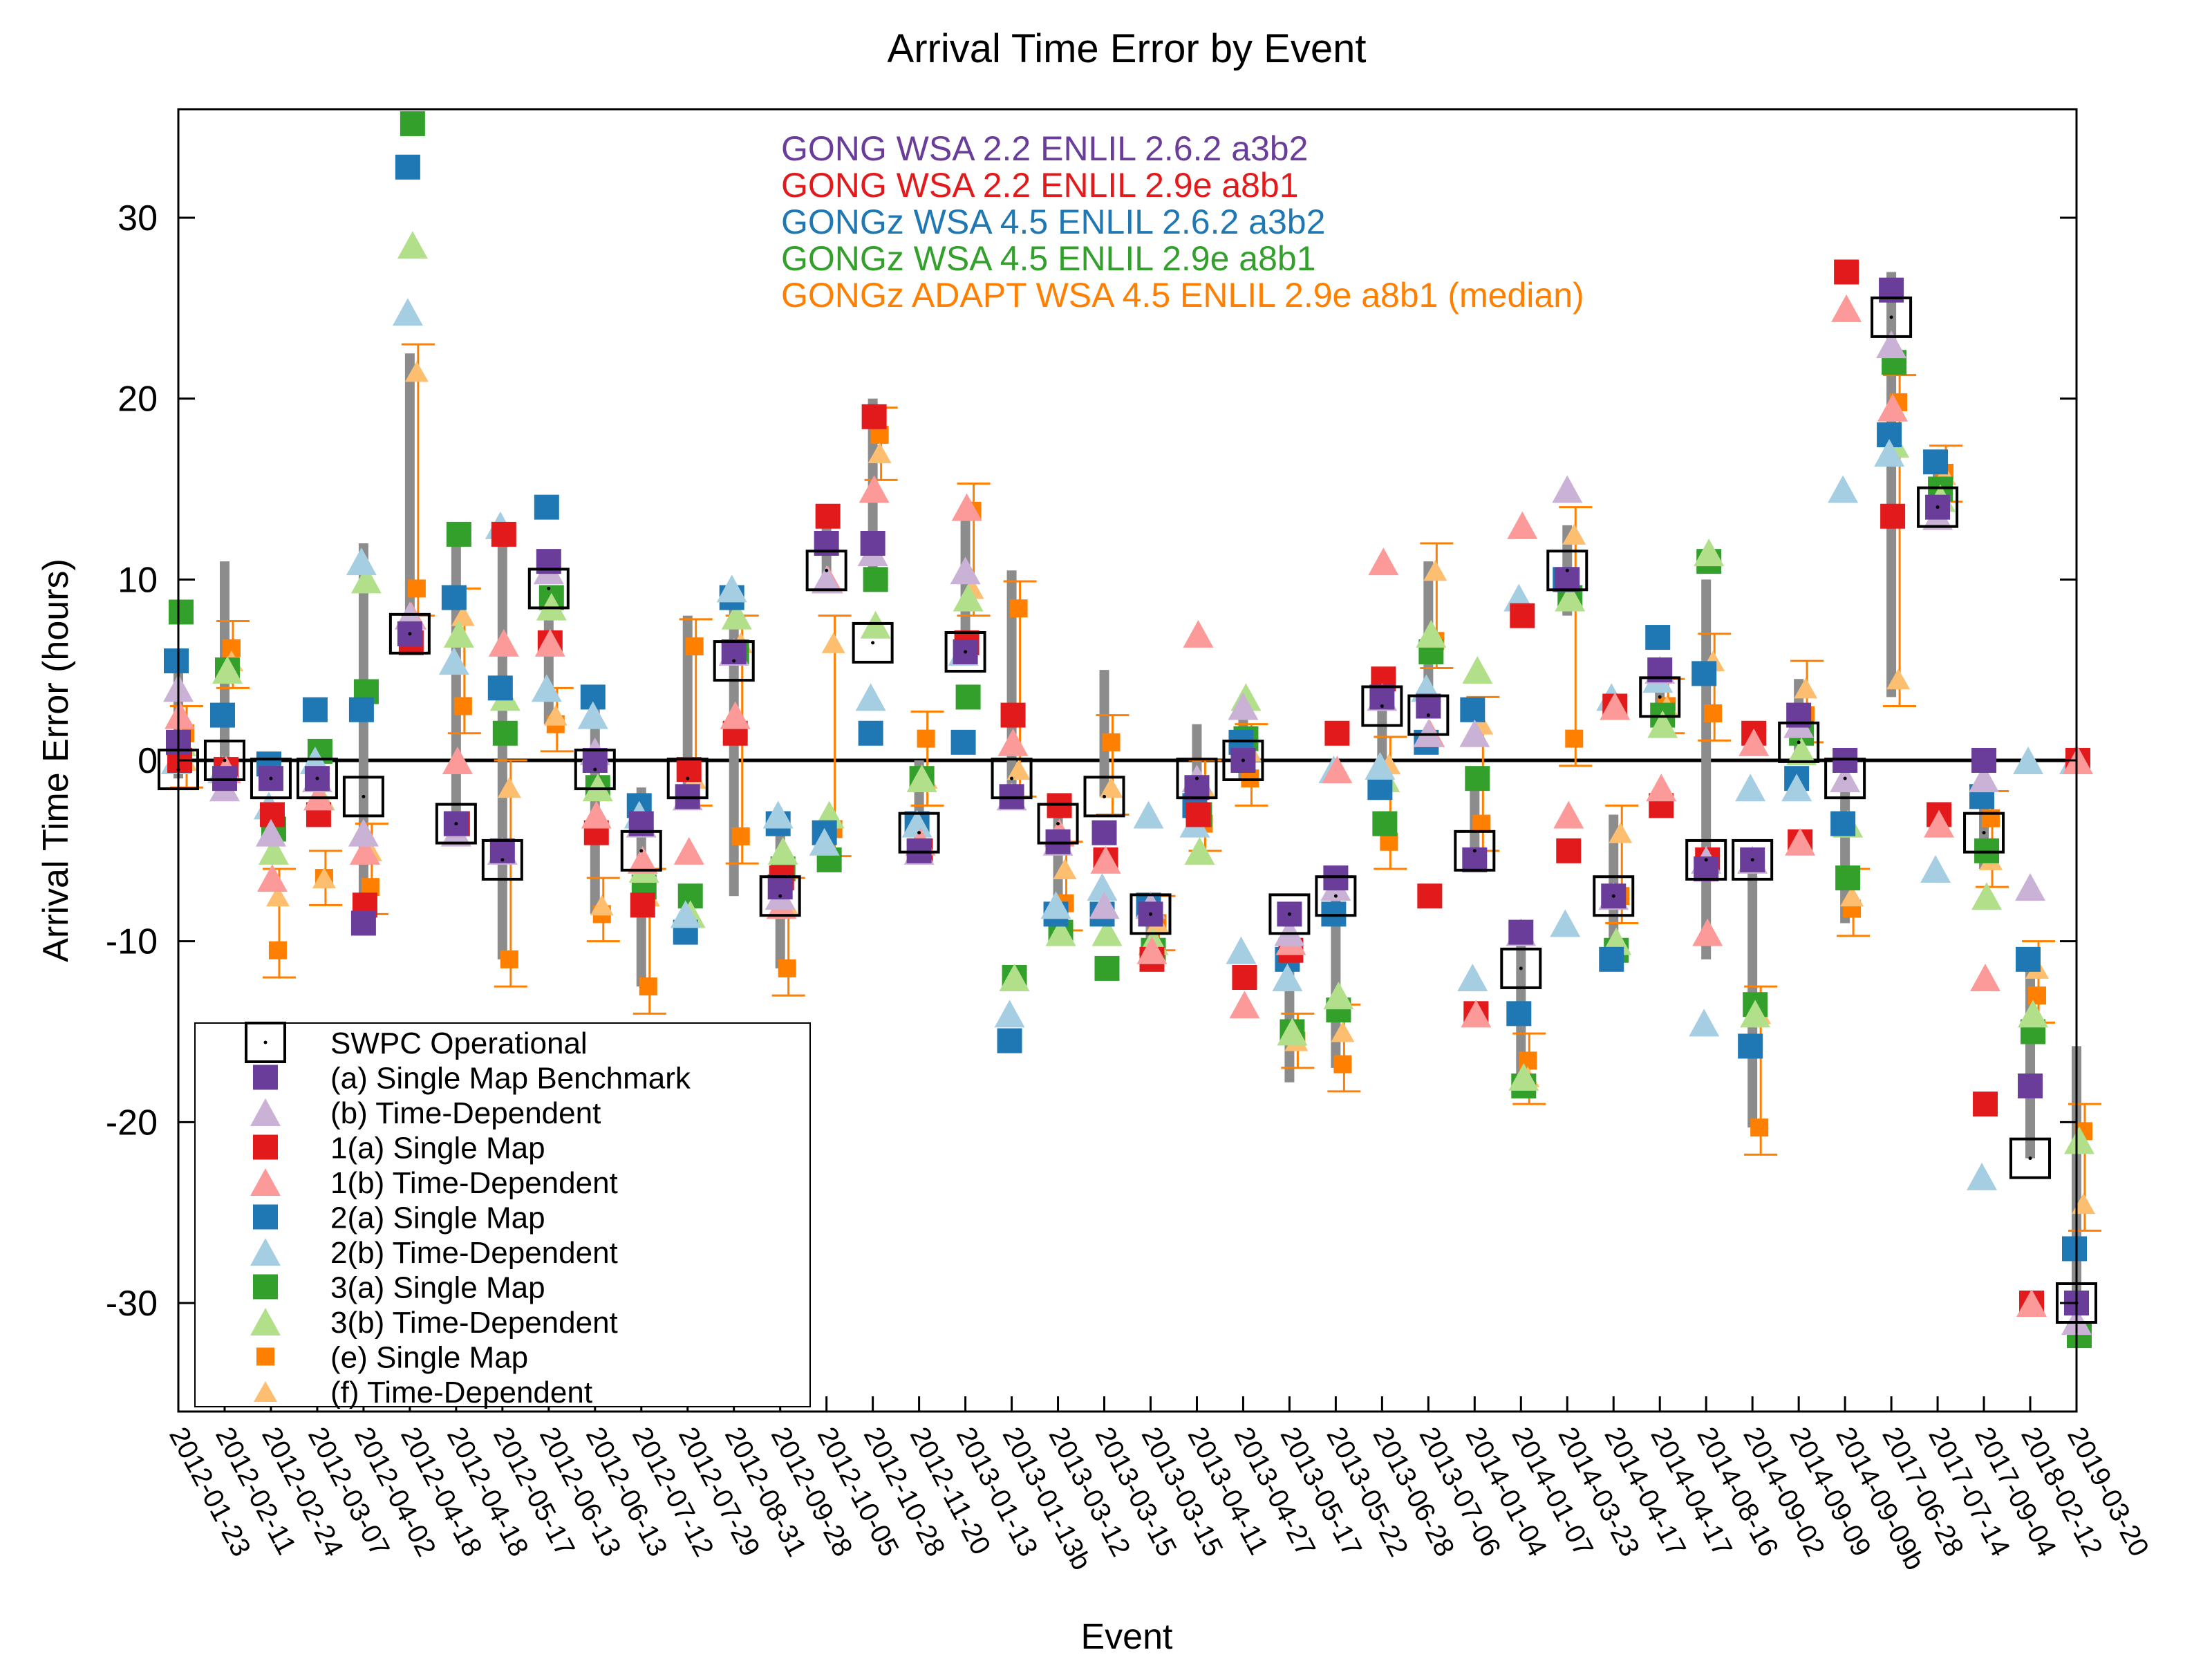  I want to click on point-swpc-2012-08-31-dot, so click(734, 661).